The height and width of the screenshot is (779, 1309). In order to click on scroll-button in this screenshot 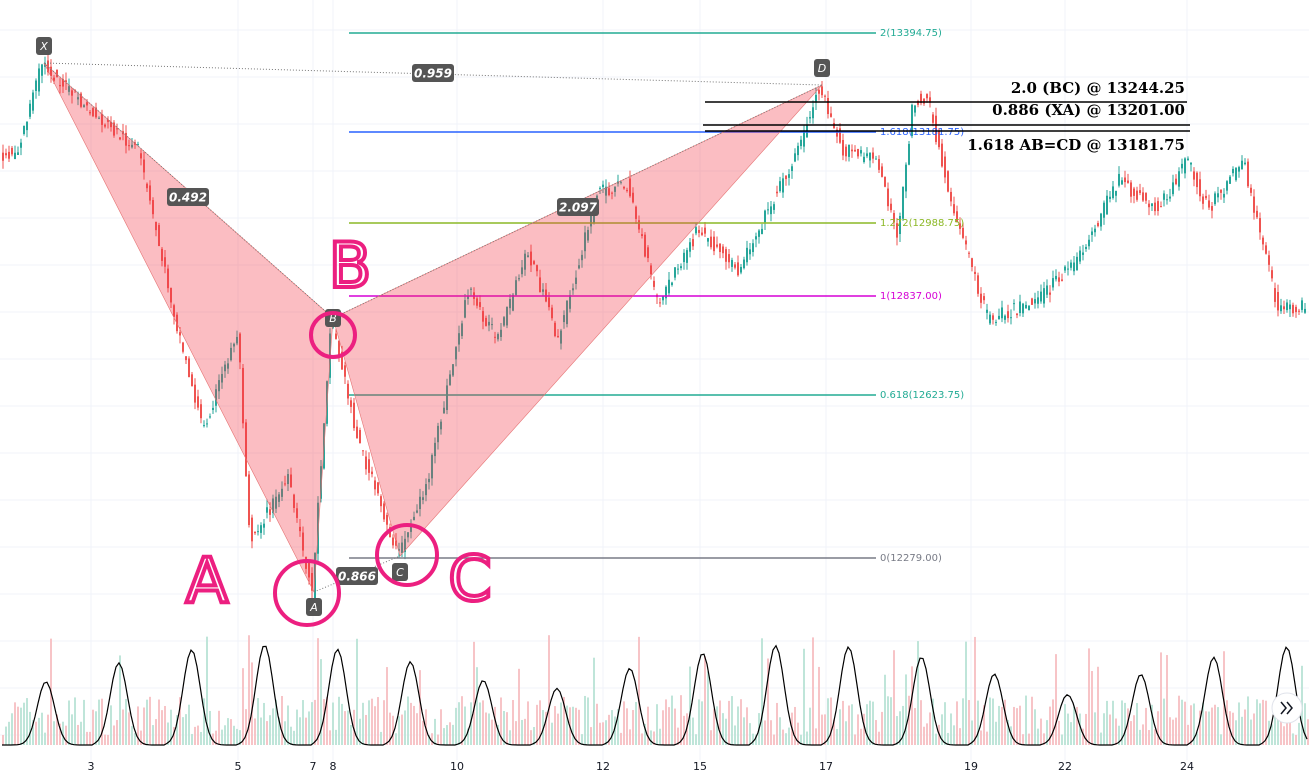, I will do `click(1287, 708)`.